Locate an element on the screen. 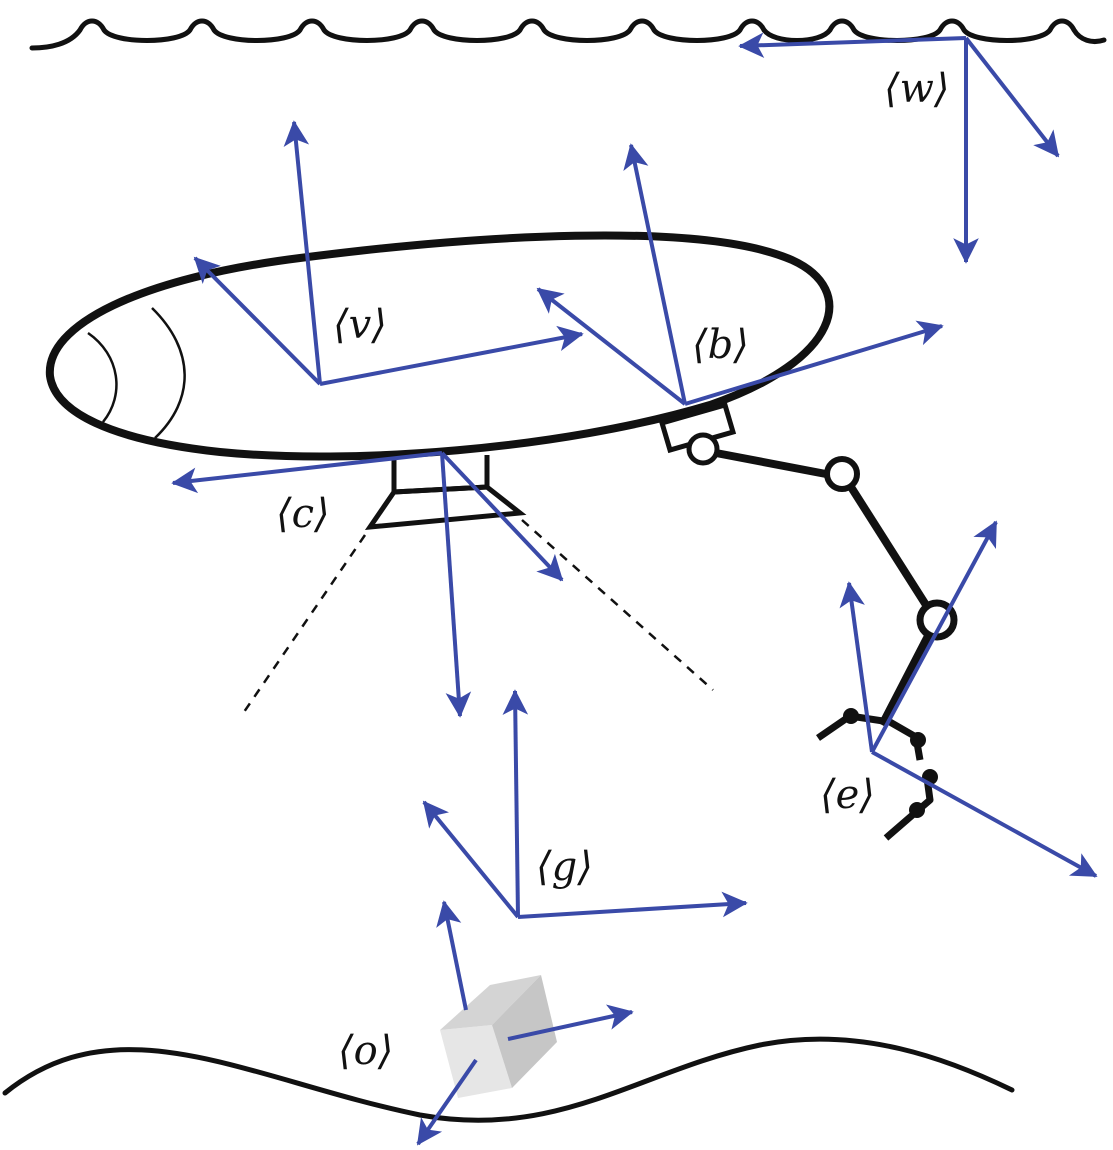 This screenshot has width=1113, height=1150. camera-fov-right is located at coordinates (617, 605).